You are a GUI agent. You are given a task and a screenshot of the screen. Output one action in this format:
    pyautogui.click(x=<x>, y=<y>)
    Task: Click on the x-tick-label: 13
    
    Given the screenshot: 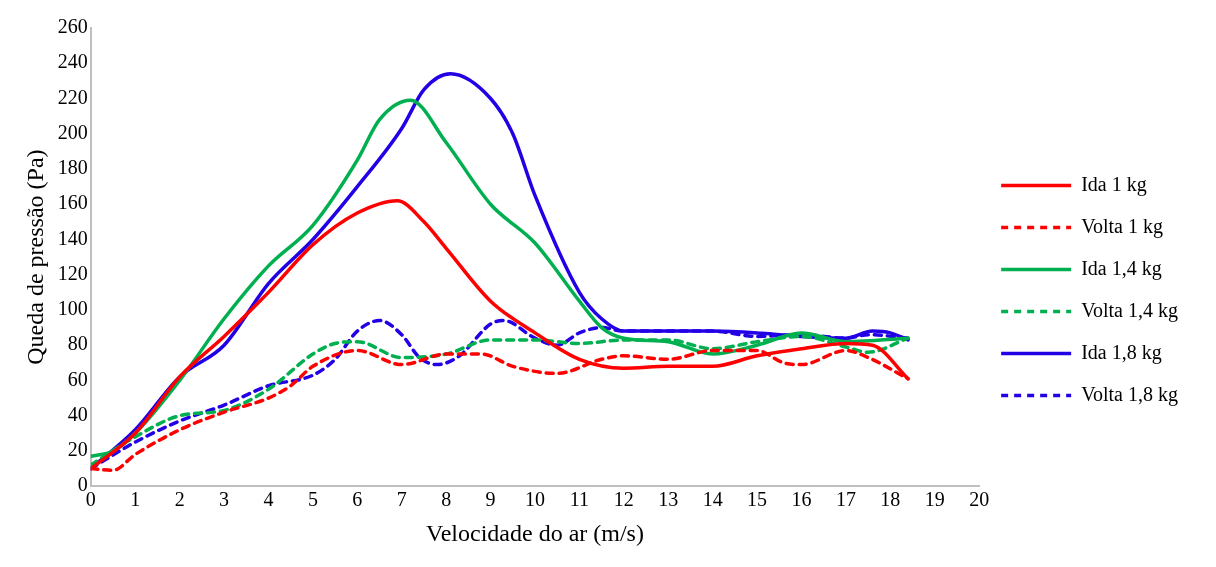 What is the action you would take?
    pyautogui.click(x=668, y=499)
    